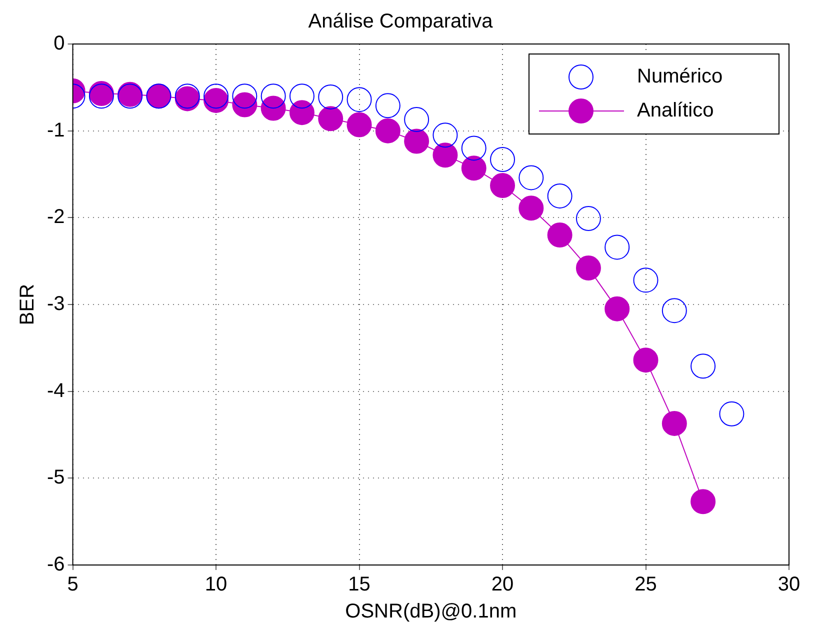  What do you see at coordinates (789, 585) in the screenshot?
I see `x-tick-label: 30` at bounding box center [789, 585].